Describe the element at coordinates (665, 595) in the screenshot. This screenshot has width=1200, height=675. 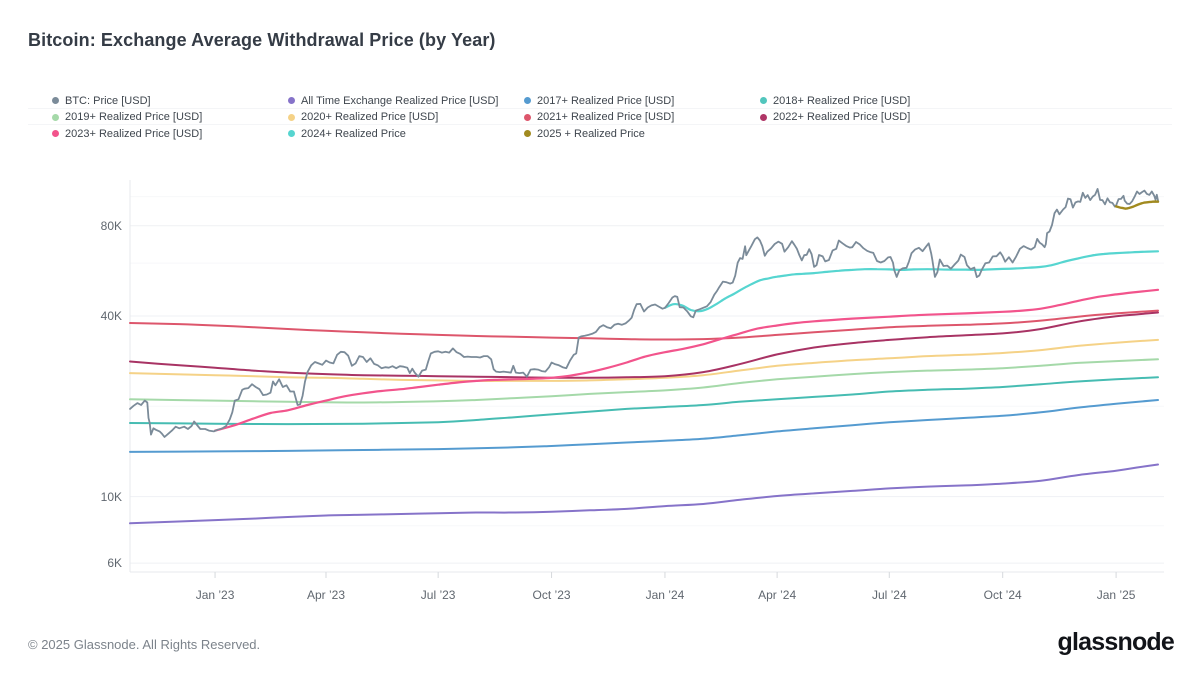
I see `x-axis-tick-label: Jan ’24` at that location.